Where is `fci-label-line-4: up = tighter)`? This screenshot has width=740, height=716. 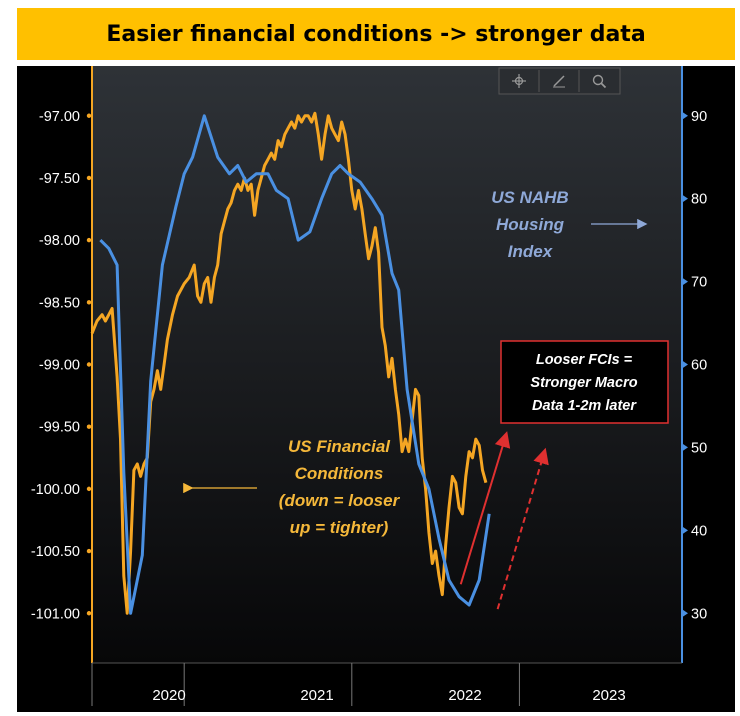
fci-label-line-4: up = tighter) is located at coordinates (339, 527).